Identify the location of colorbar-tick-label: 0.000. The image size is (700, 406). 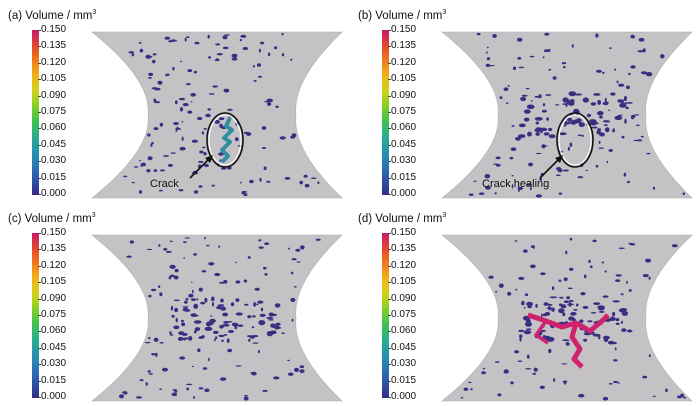
(402, 396).